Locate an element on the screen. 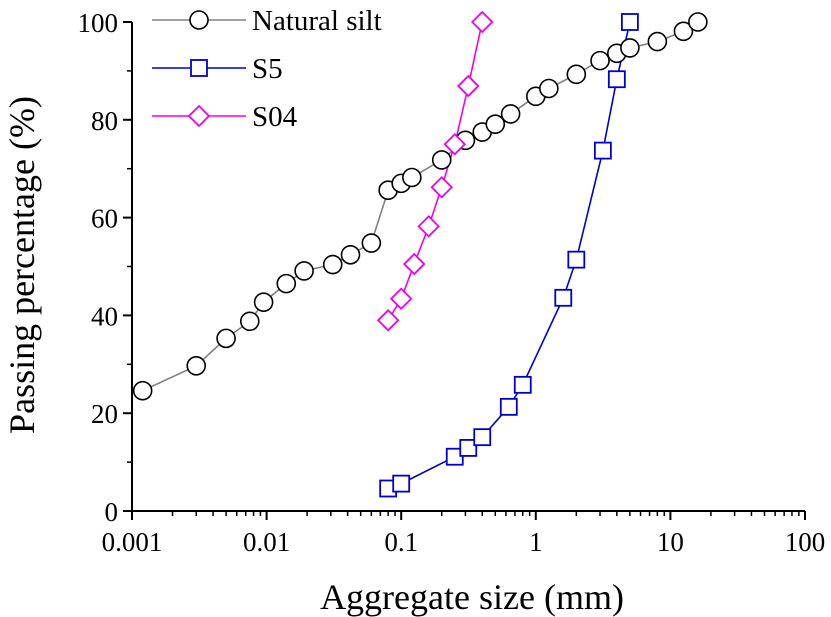  legend: Natural silt S5 S04 is located at coordinates (267, 69).